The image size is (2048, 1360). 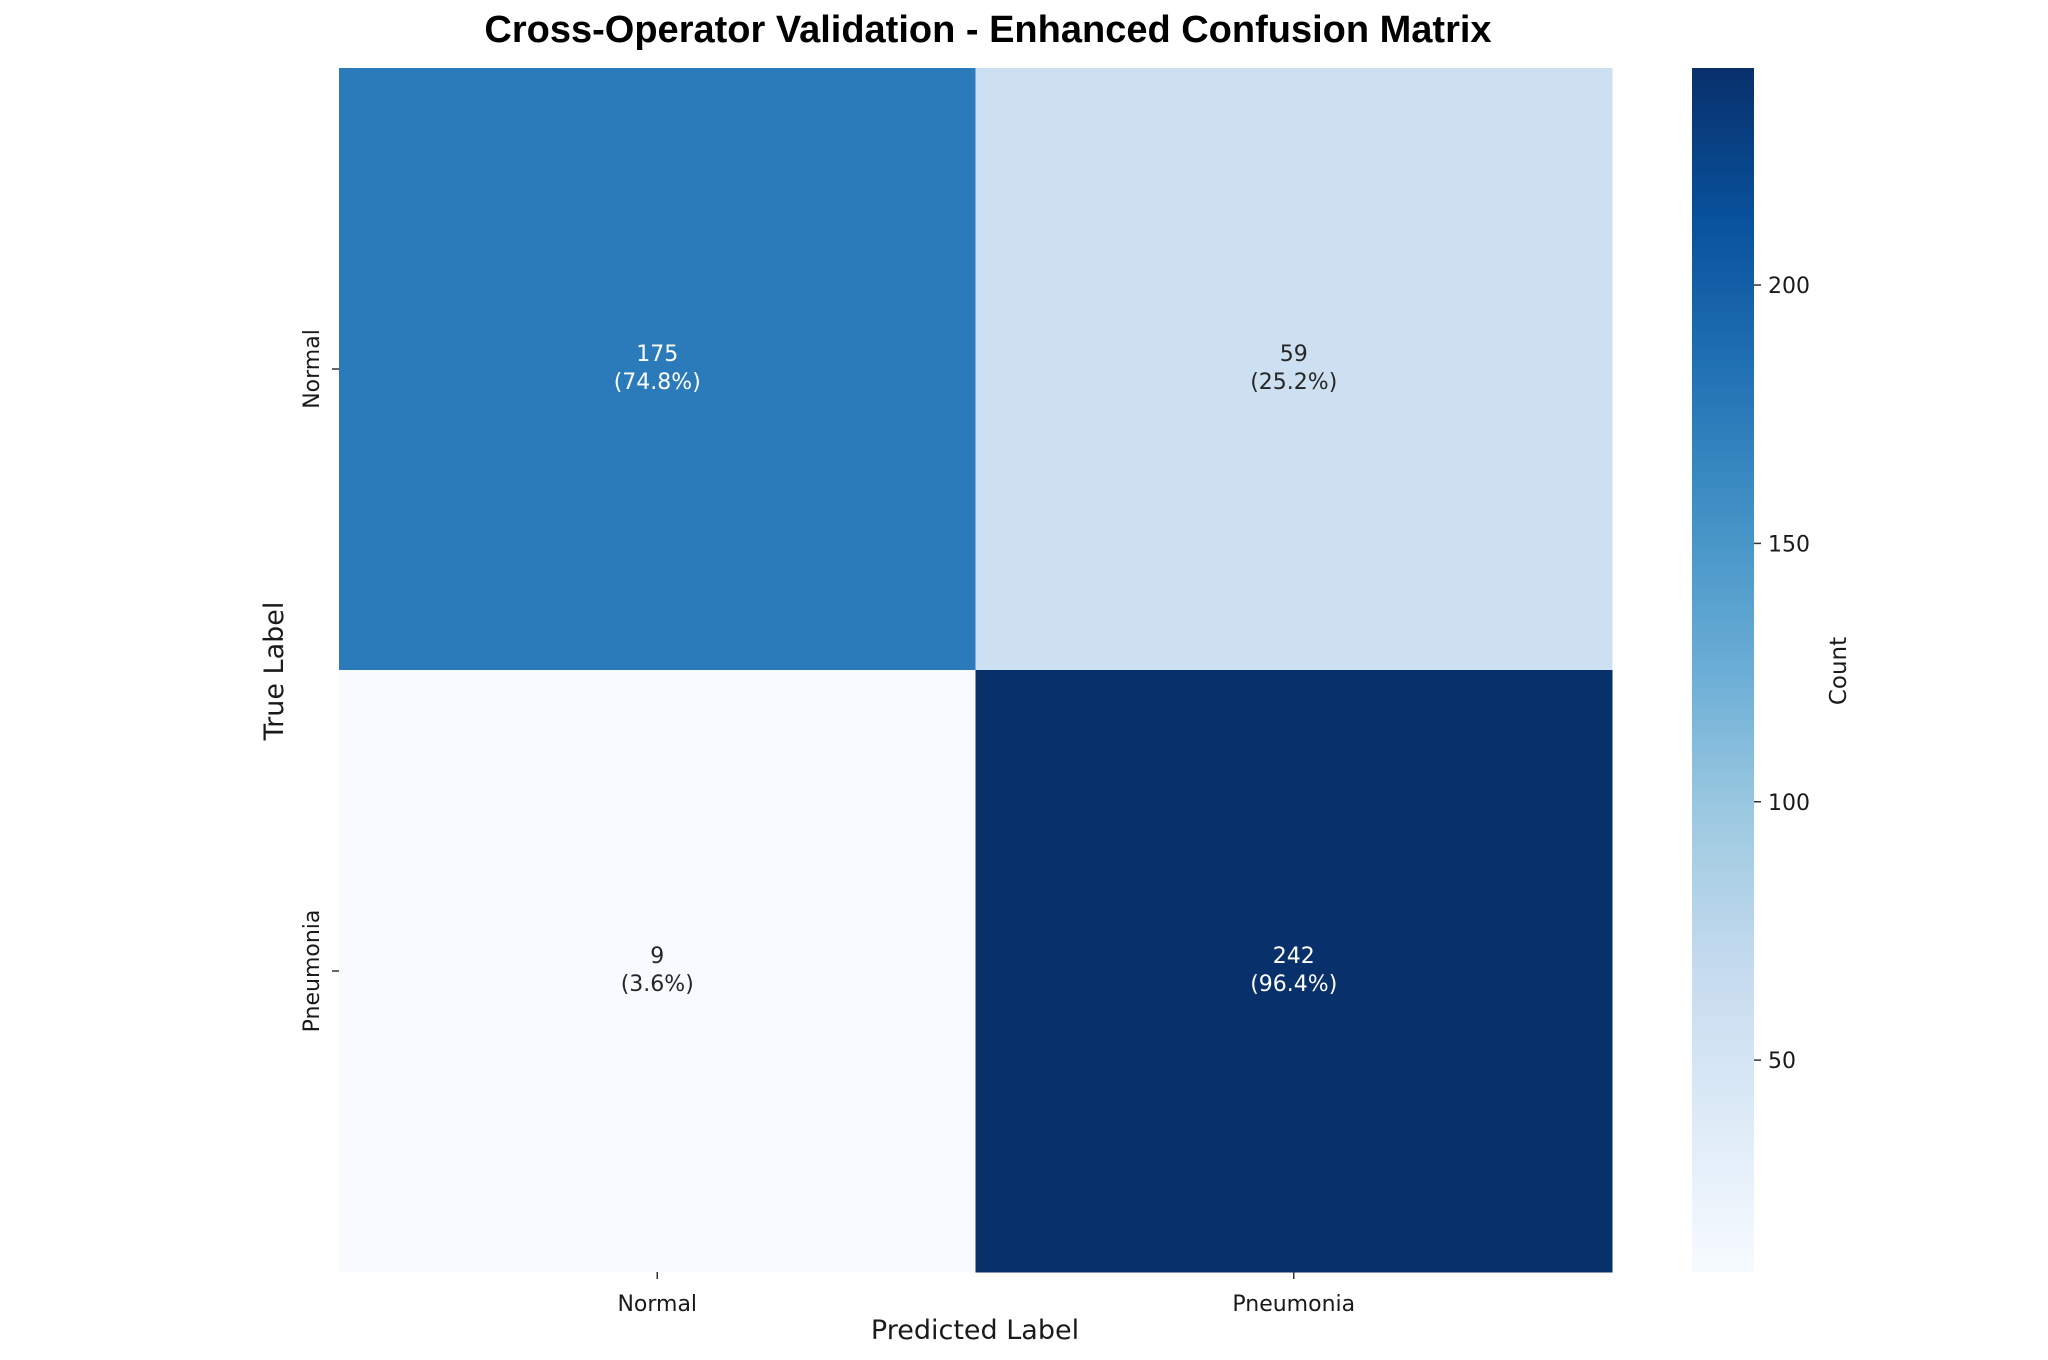 What do you see at coordinates (657, 1304) in the screenshot?
I see `x-tick-label: Normal` at bounding box center [657, 1304].